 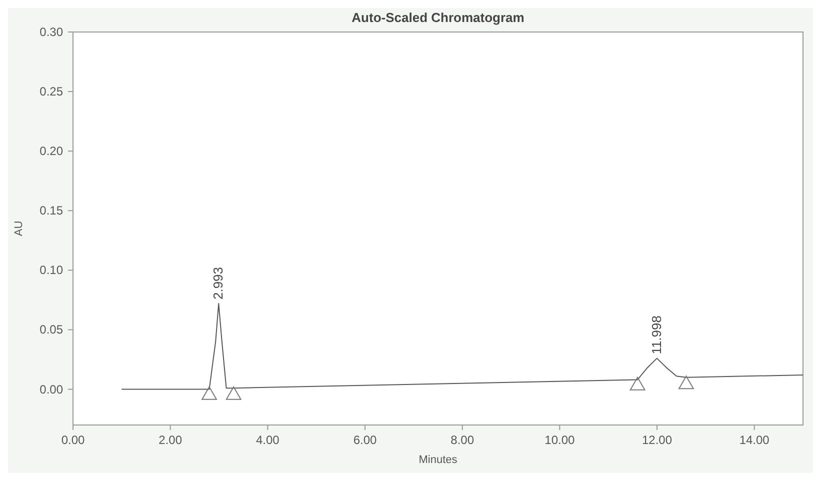 I want to click on y-tick-label: 0.30, so click(x=52, y=32).